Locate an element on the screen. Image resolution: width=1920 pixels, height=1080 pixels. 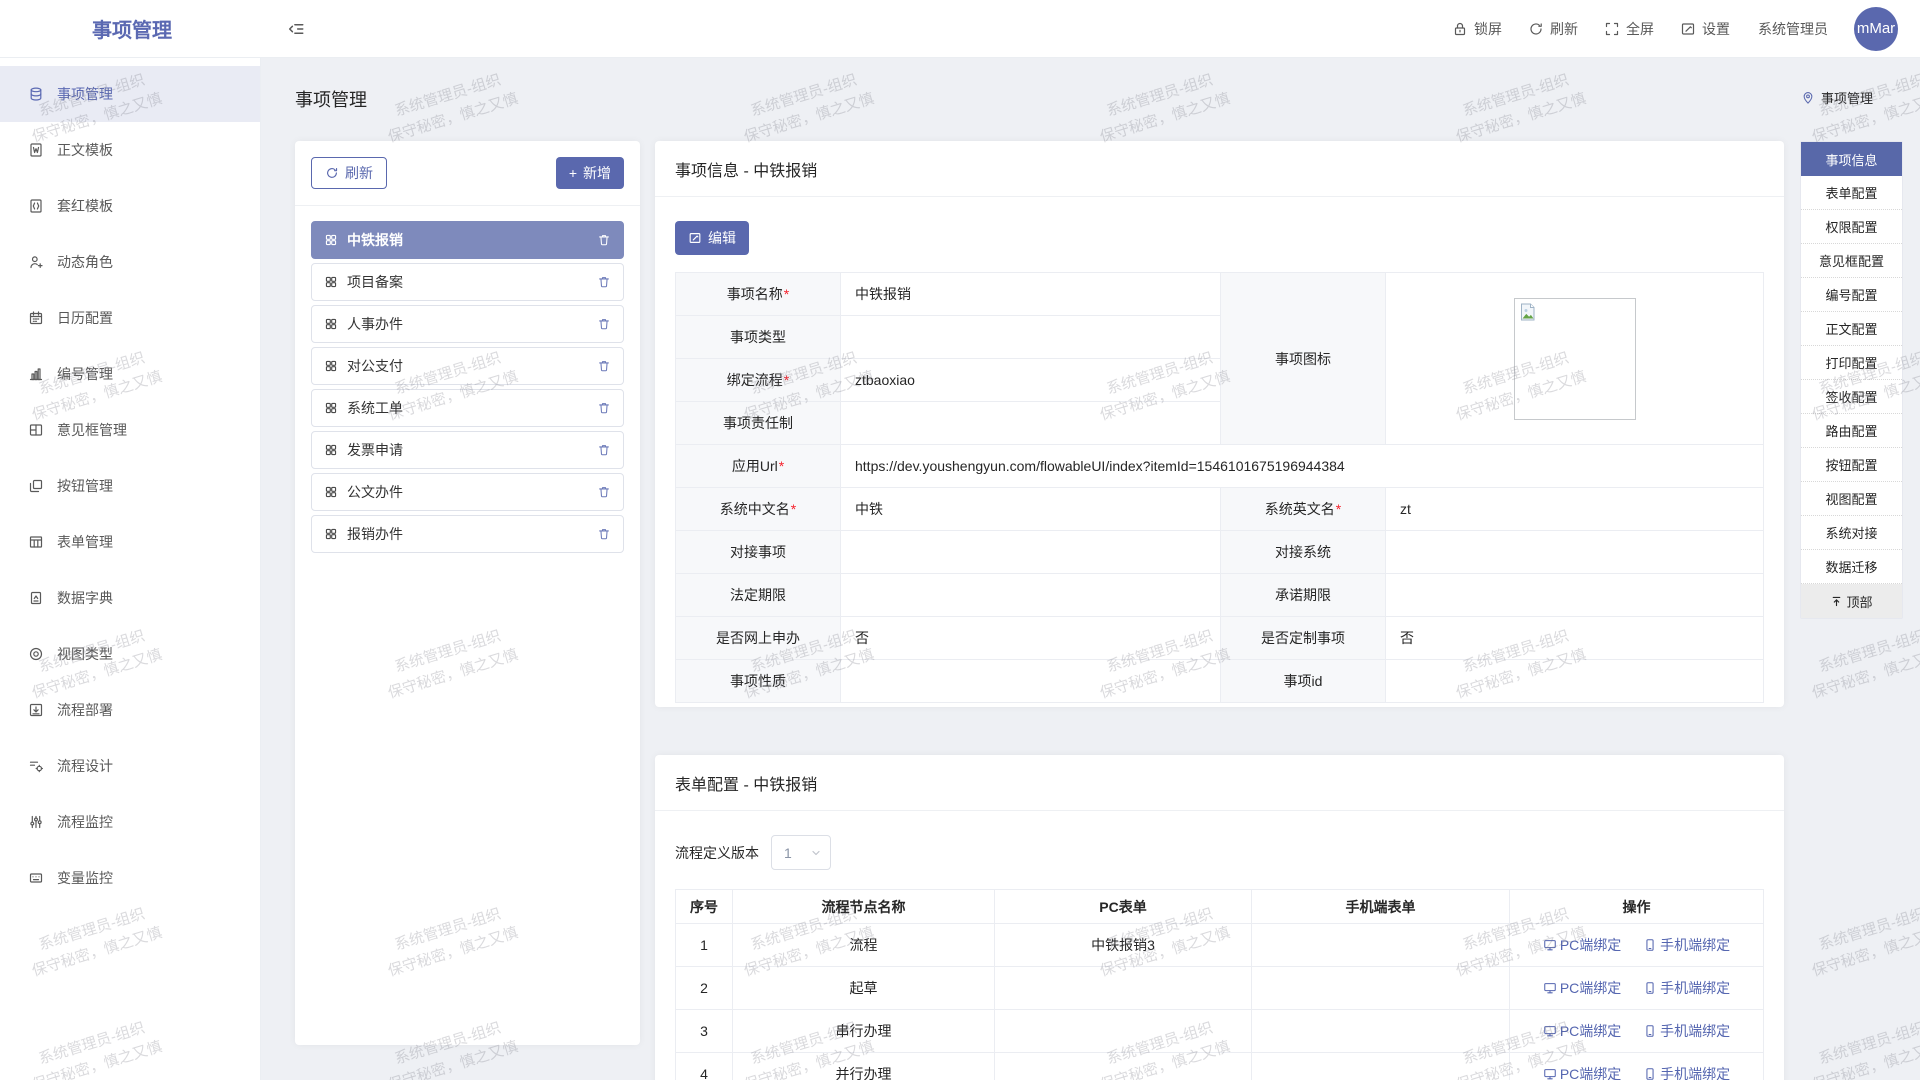
sidebar-item: 按钮管理 is located at coordinates (130, 486).